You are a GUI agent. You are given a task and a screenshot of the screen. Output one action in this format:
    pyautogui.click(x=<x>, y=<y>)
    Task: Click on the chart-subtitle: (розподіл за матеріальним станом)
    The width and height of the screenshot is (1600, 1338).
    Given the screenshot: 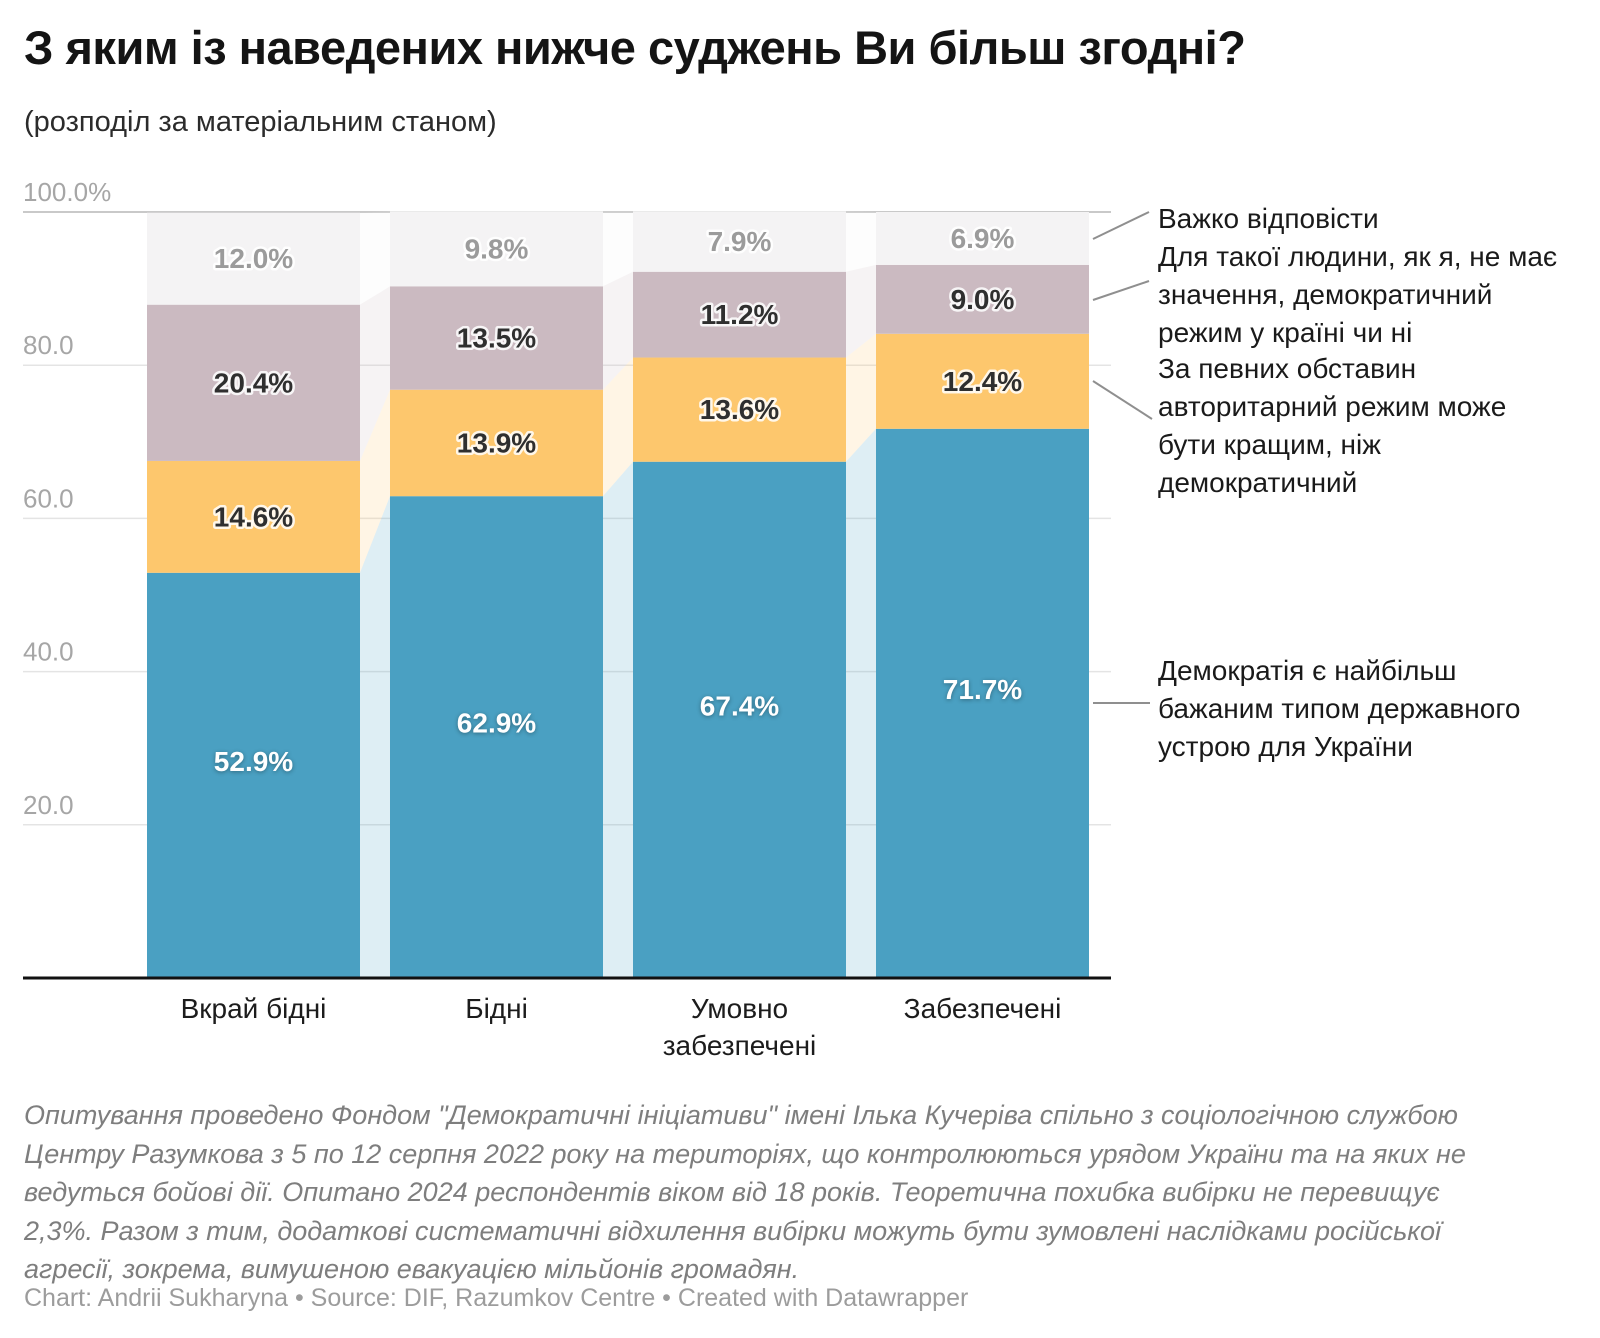 What is the action you would take?
    pyautogui.click(x=260, y=122)
    